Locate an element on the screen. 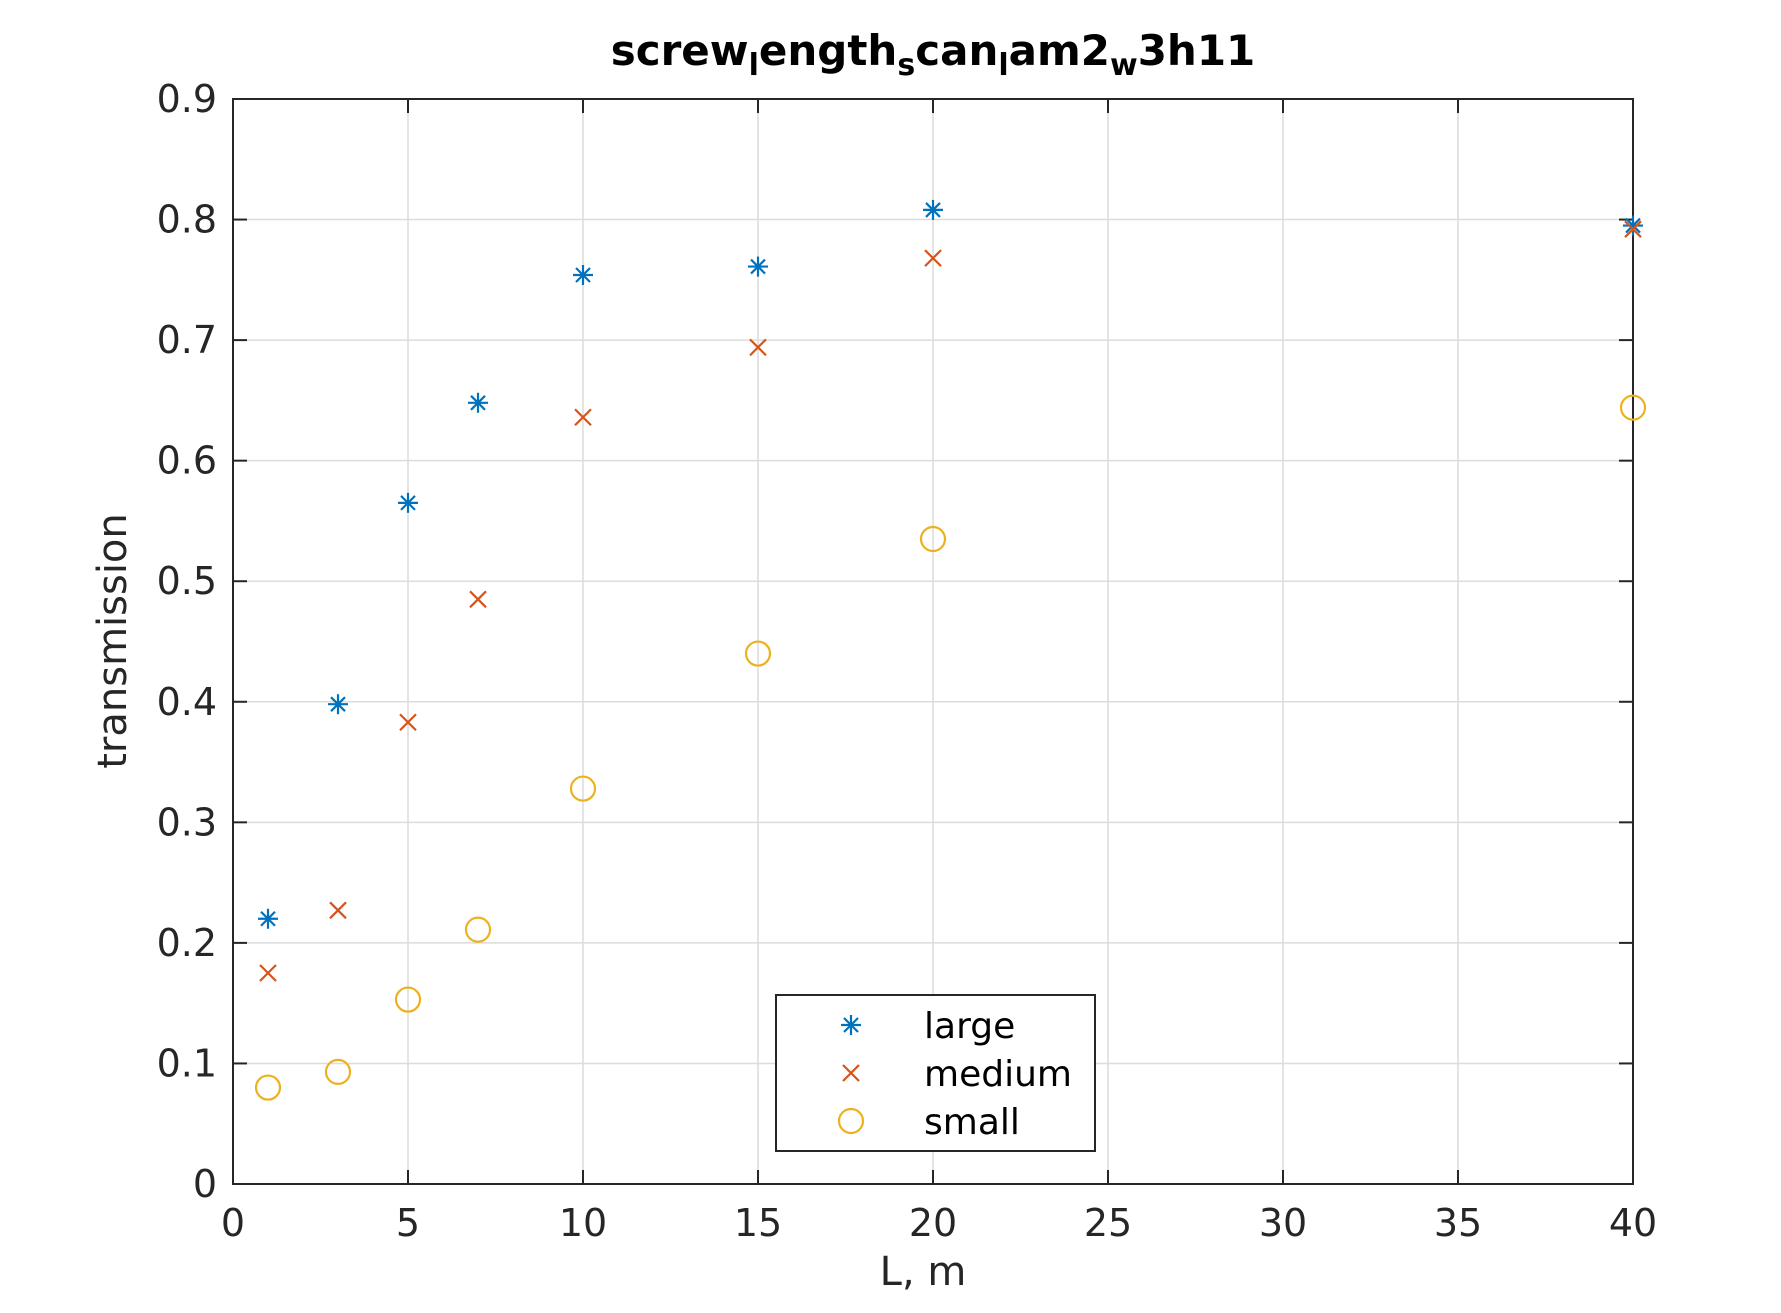 This screenshot has height=1313, width=1781. title-subscript: s is located at coordinates (906, 65).